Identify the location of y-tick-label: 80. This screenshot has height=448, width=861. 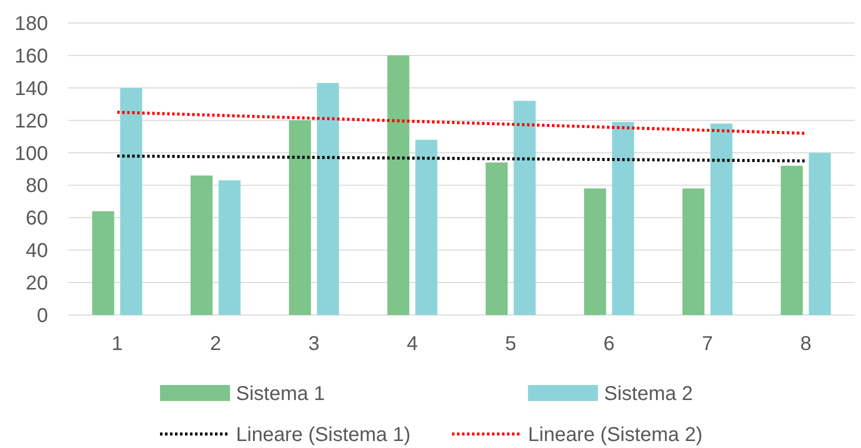
(37, 186).